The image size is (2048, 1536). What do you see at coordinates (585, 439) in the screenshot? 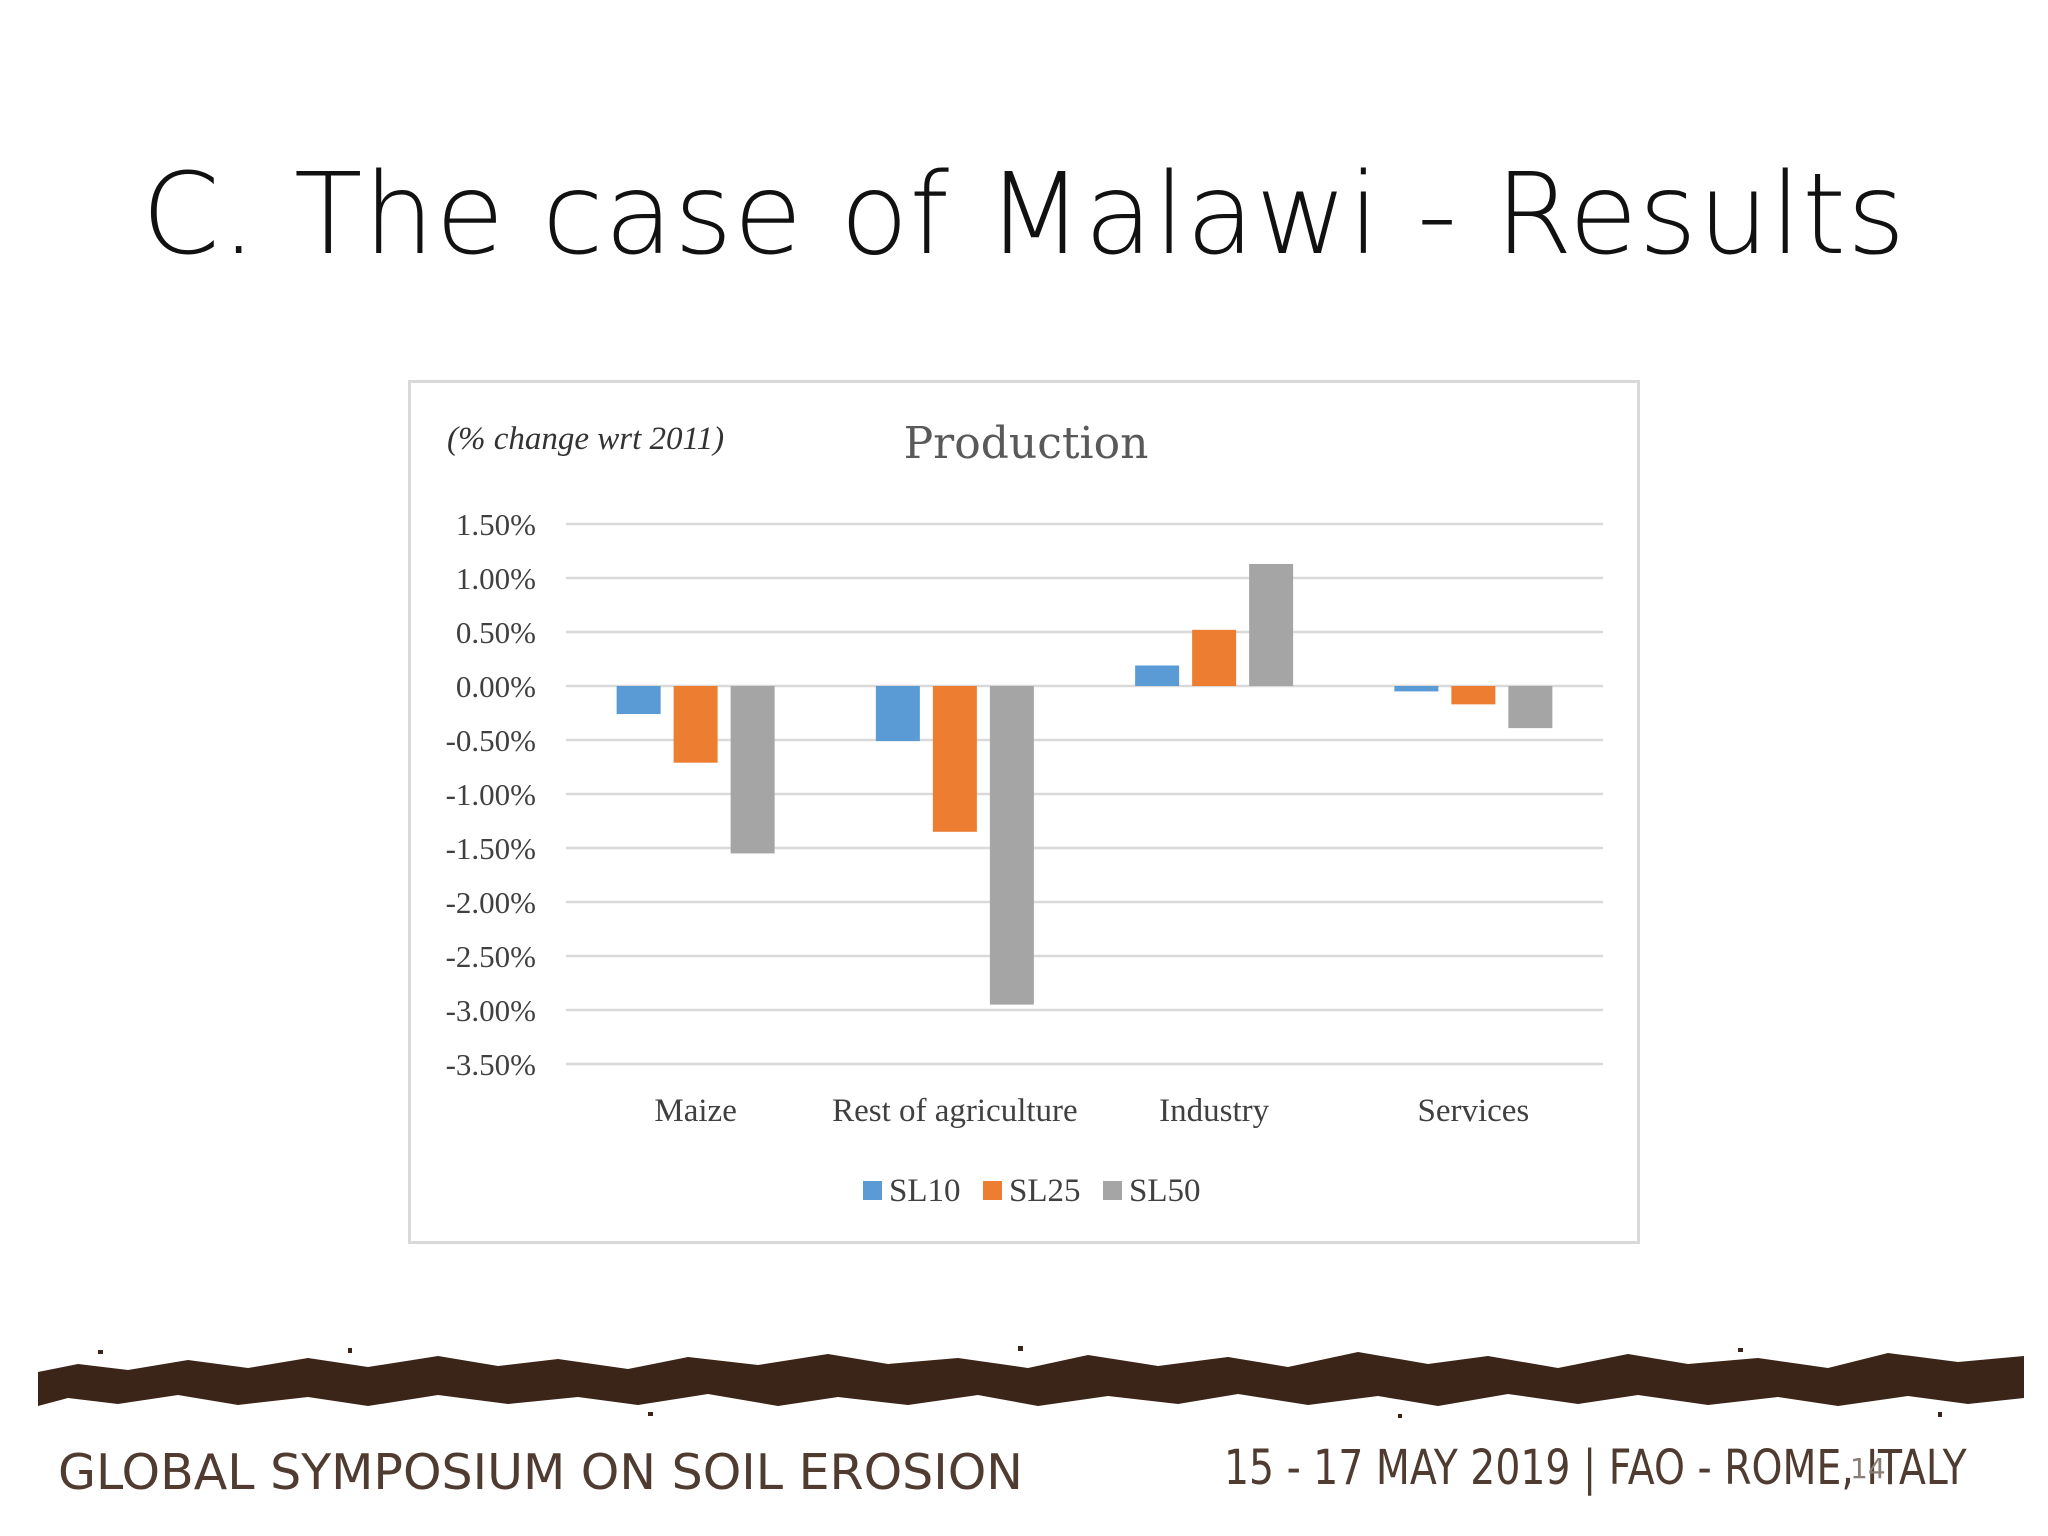
I see `chart-unit-note: (% change wrt 2011)` at bounding box center [585, 439].